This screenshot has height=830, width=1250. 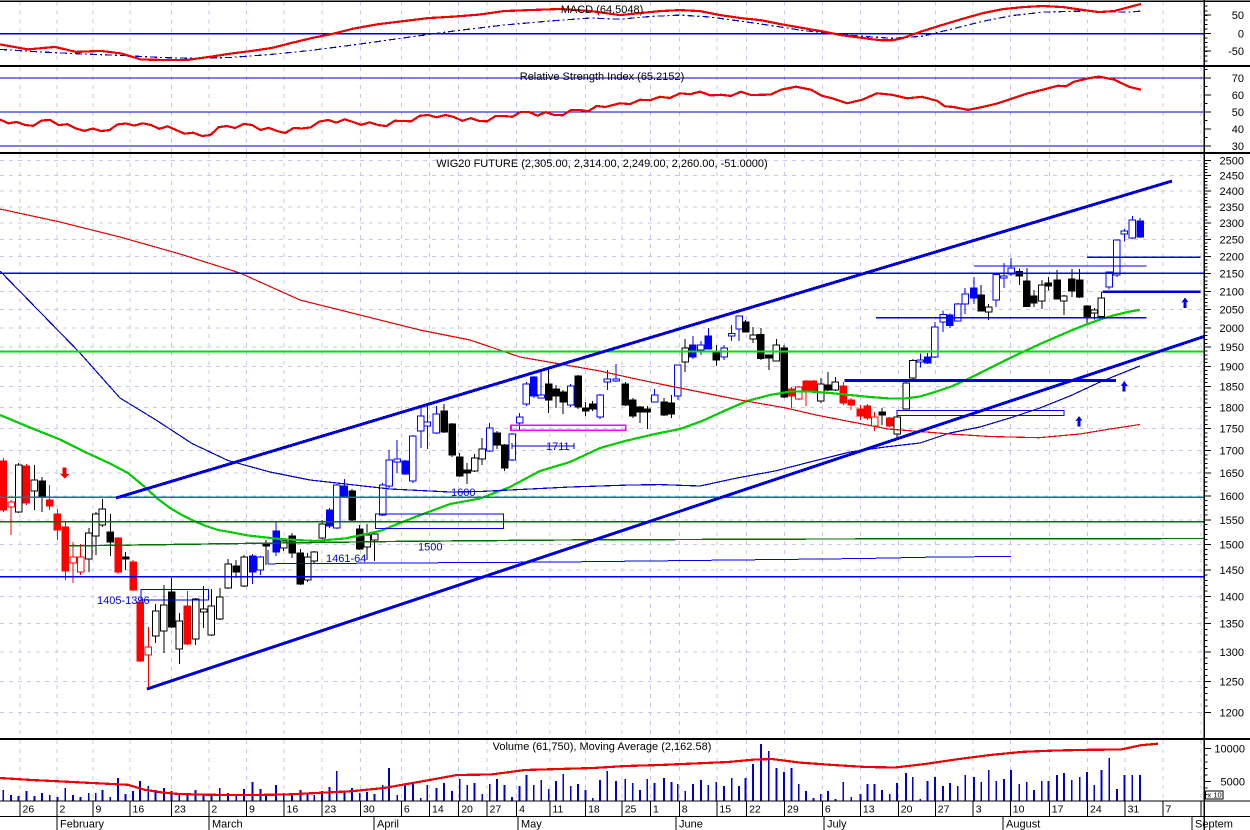 I want to click on svg-text: 1405-1396, so click(x=123, y=601).